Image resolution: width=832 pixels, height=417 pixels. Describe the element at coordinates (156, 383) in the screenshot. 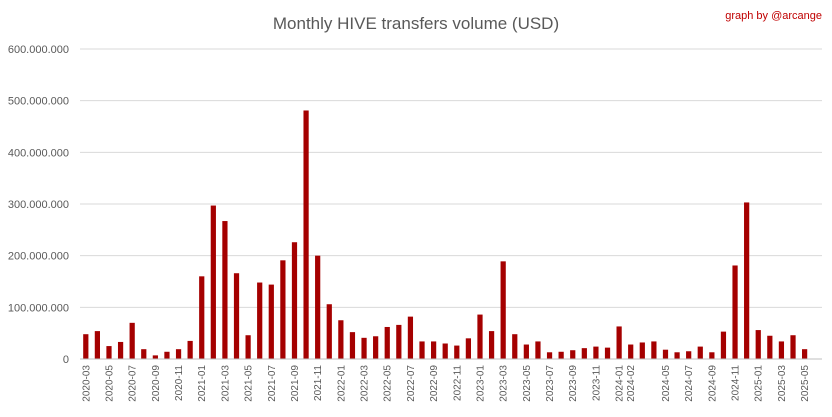

I see `x-tick-label: 2020-09` at that location.